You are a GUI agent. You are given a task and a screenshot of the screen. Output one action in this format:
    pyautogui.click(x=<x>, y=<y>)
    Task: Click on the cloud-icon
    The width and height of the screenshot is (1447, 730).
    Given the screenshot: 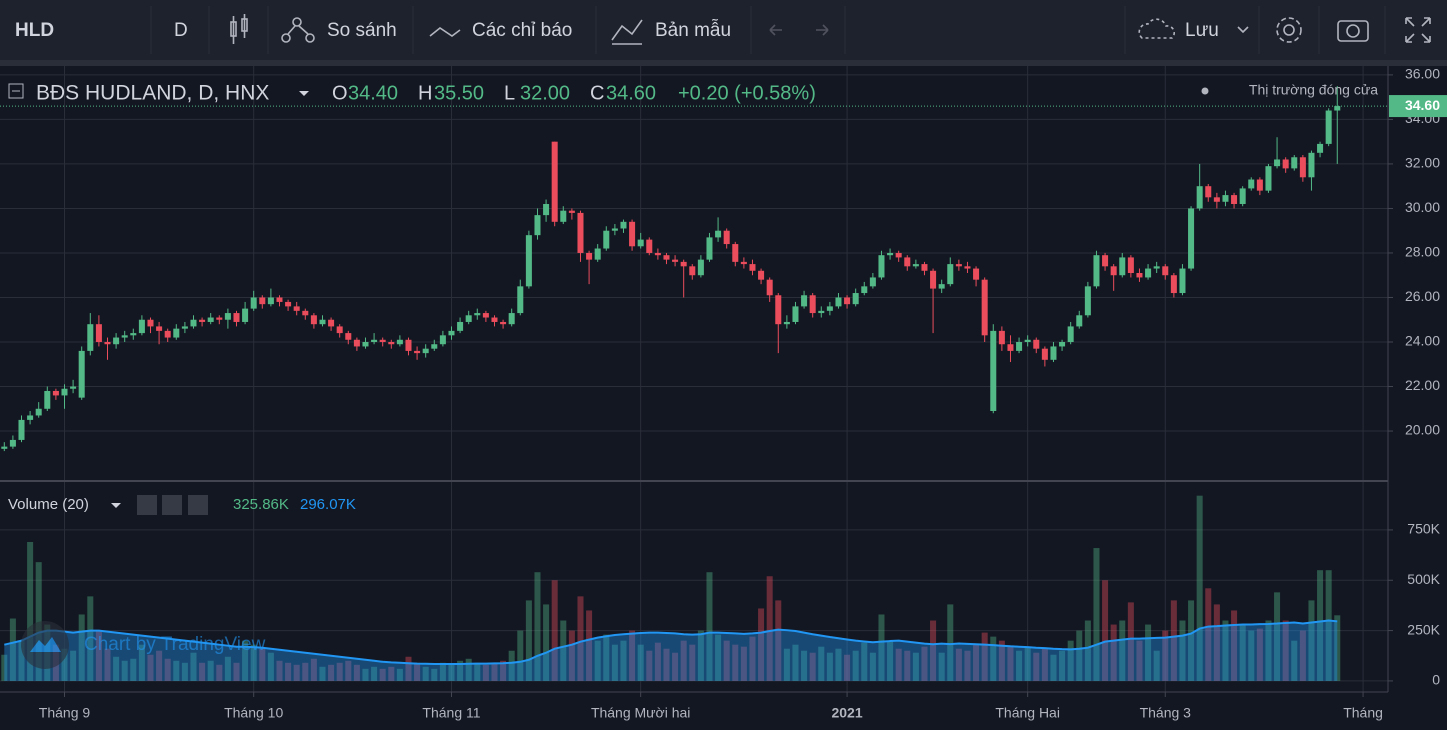 What is the action you would take?
    pyautogui.click(x=1157, y=28)
    